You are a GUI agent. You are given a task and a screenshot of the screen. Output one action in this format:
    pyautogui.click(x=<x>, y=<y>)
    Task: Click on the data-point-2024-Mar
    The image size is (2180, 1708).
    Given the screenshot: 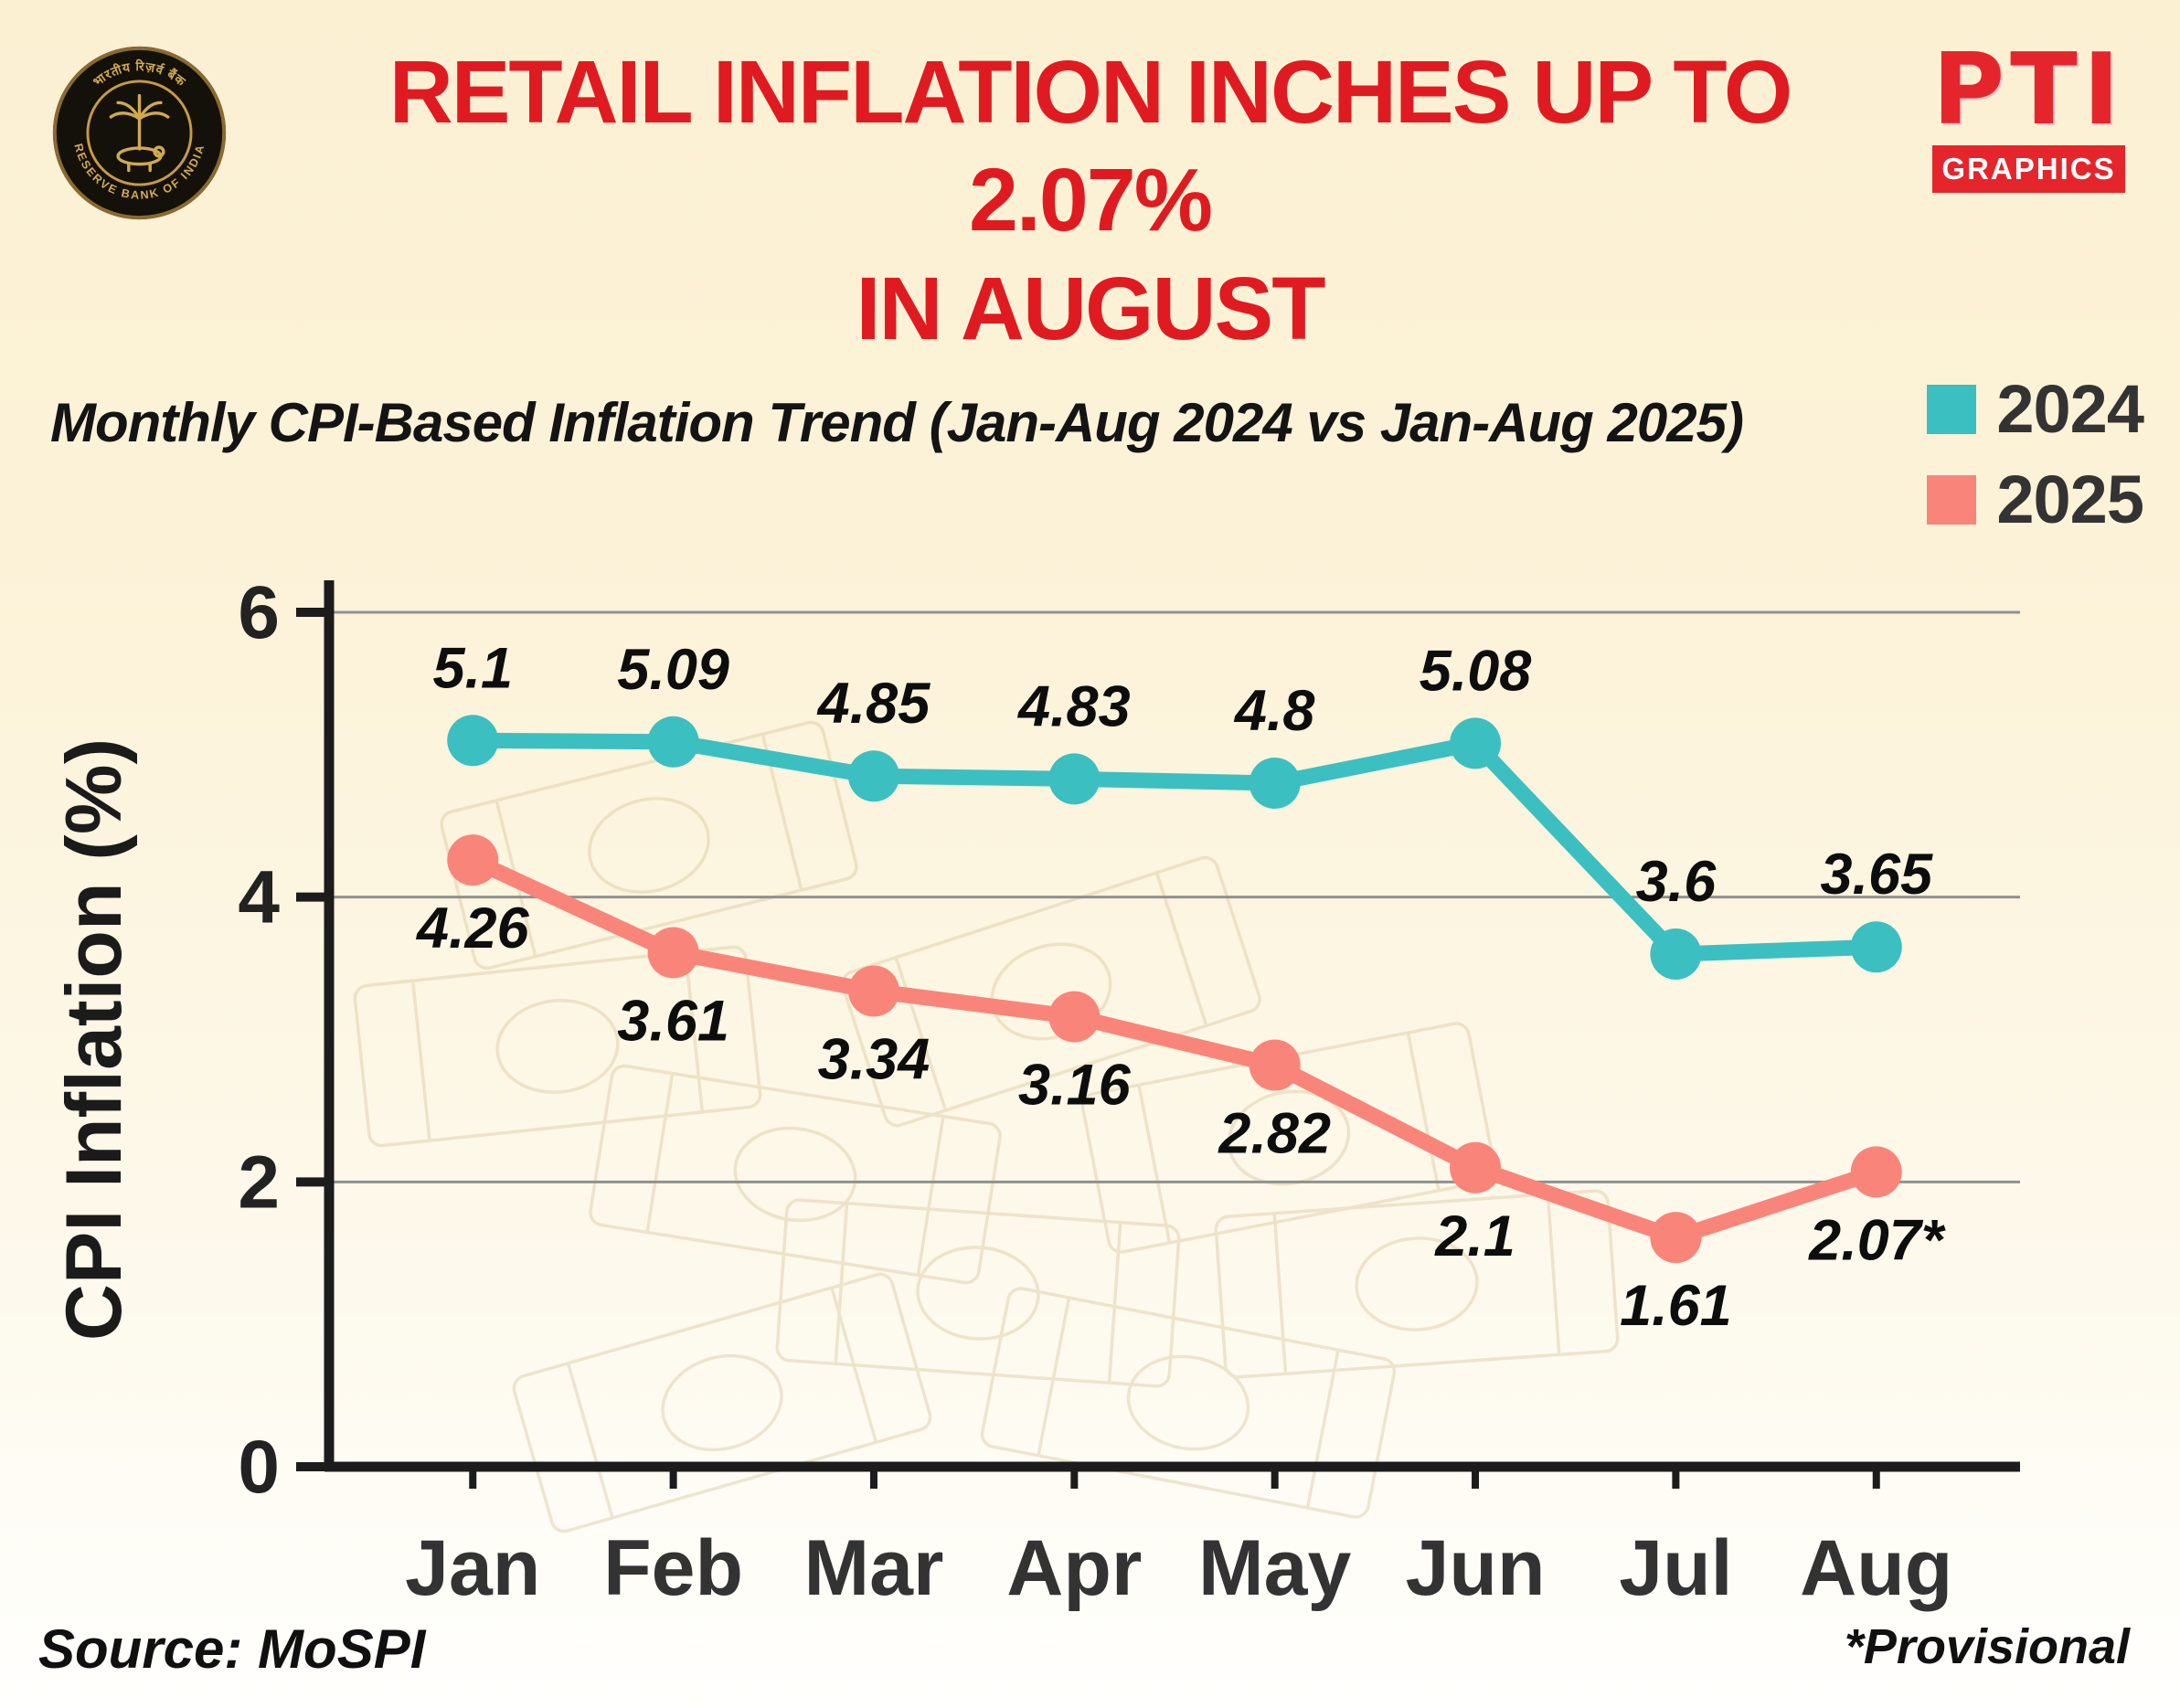 What is the action you would take?
    pyautogui.click(x=873, y=776)
    